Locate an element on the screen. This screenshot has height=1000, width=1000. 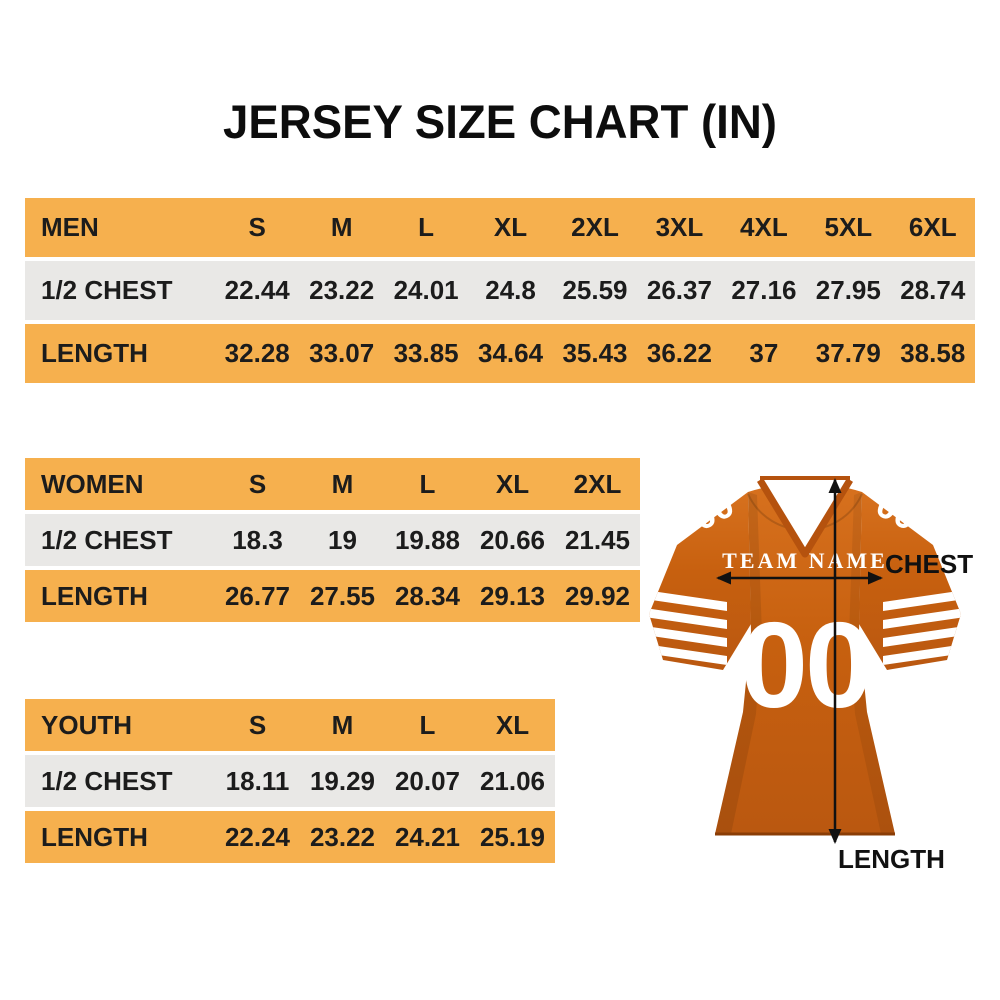
table-title: MEN is located at coordinates (120, 227).